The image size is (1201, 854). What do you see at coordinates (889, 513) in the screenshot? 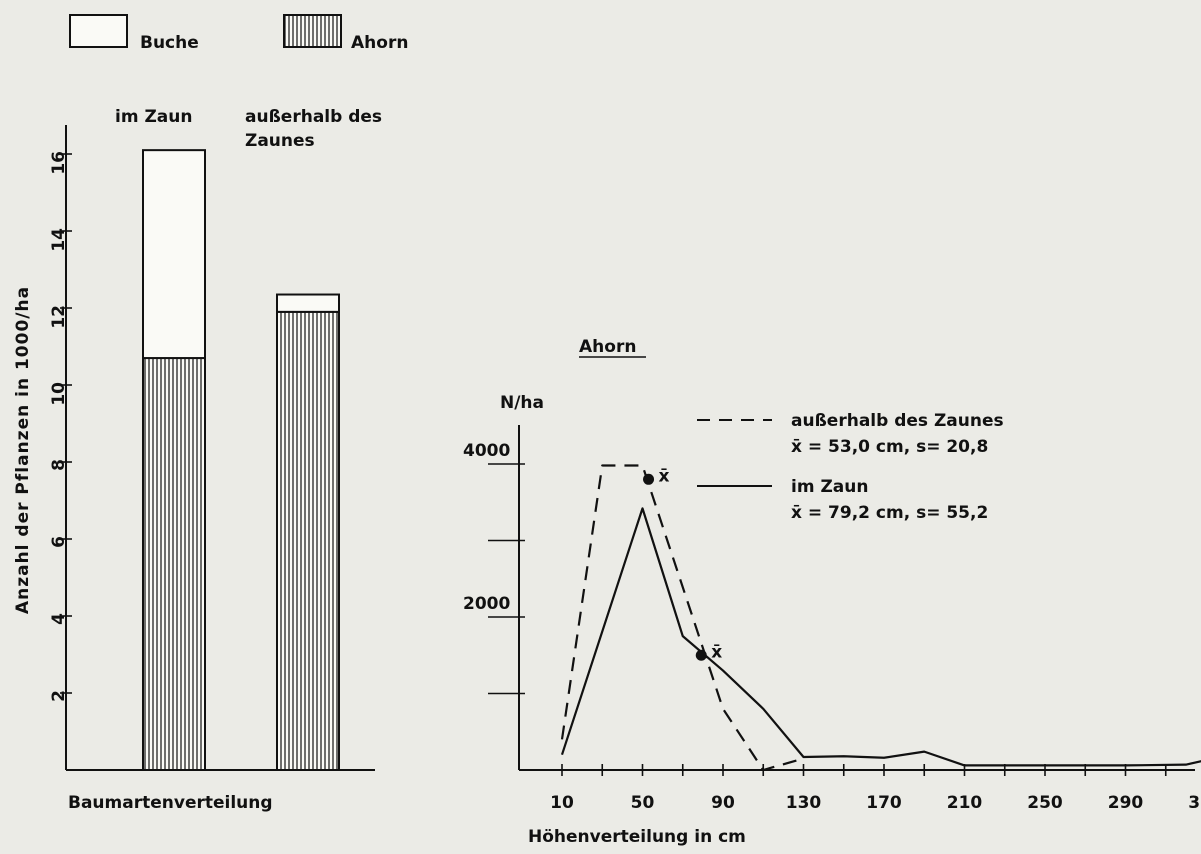
I see `legend-stats-in-fence: x̄ = 79,2 cm, s= 55,2` at bounding box center [889, 513].